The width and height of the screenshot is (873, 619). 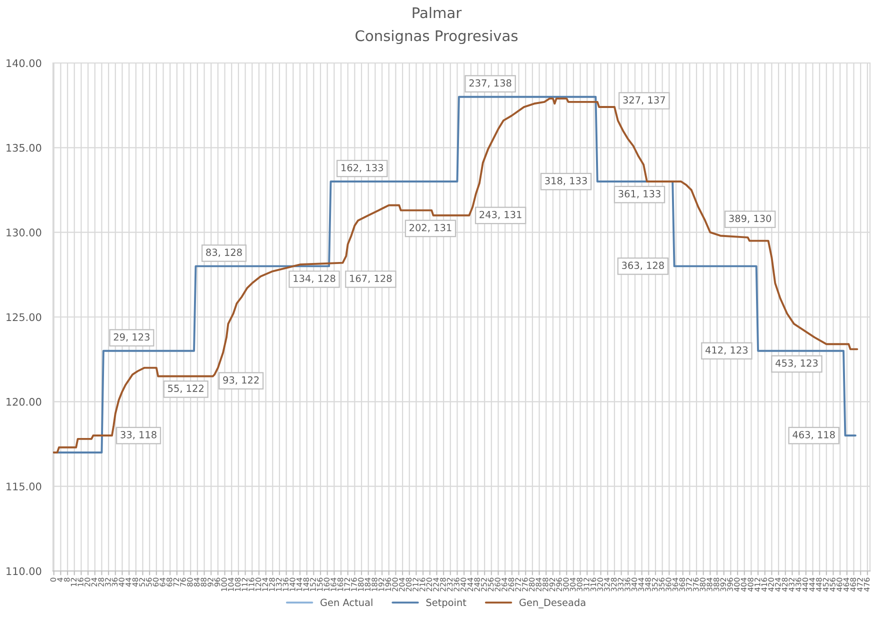 I want to click on annotation: 55, 122, so click(x=186, y=388).